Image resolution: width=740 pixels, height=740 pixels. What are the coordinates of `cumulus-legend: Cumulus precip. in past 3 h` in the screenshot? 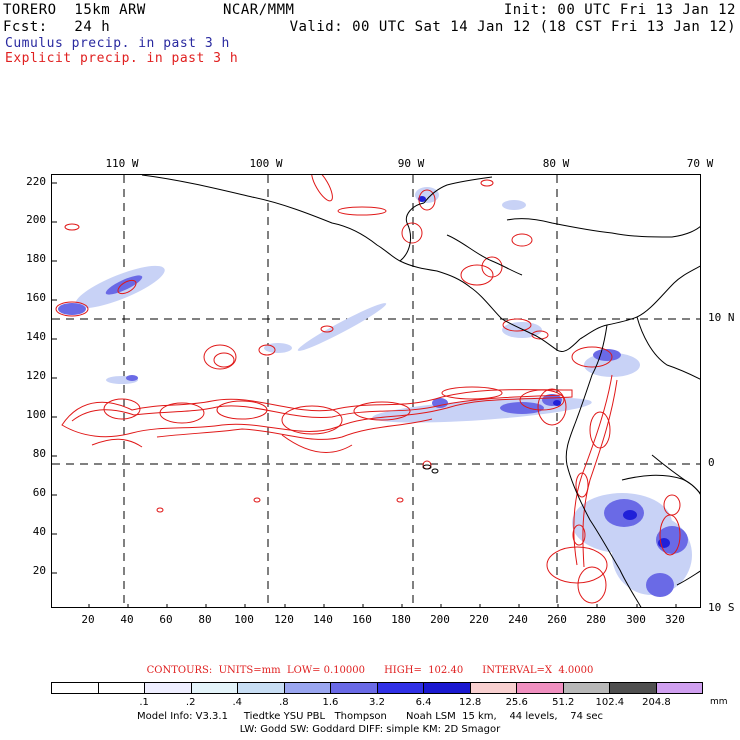 It's located at (117, 43).